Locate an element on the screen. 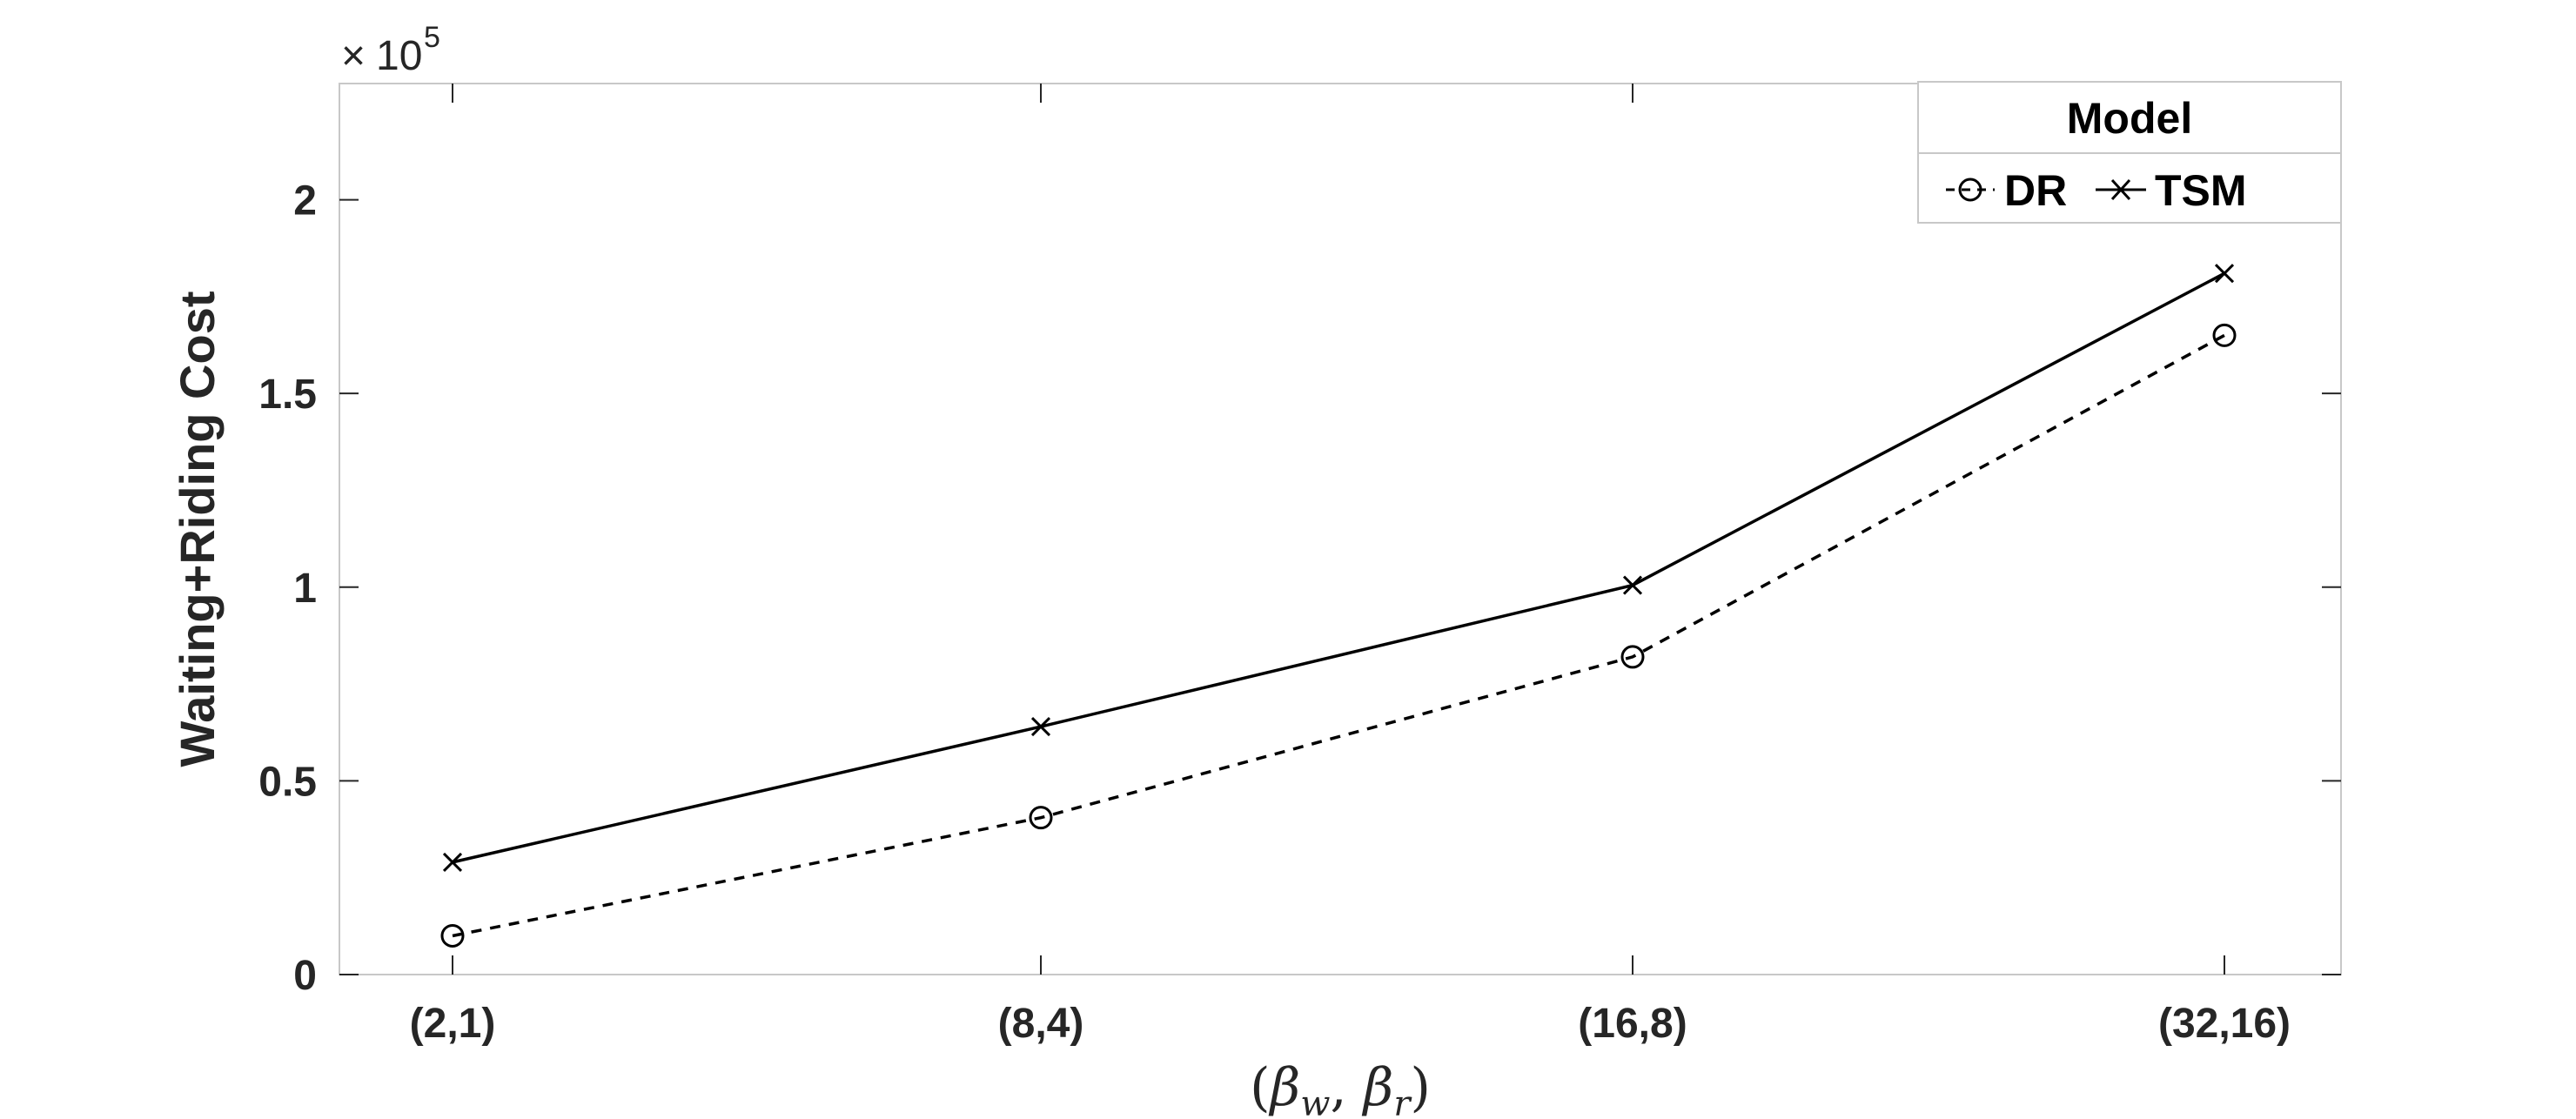 The width and height of the screenshot is (2576, 1119). legend-item-dr: DR is located at coordinates (2006, 190).